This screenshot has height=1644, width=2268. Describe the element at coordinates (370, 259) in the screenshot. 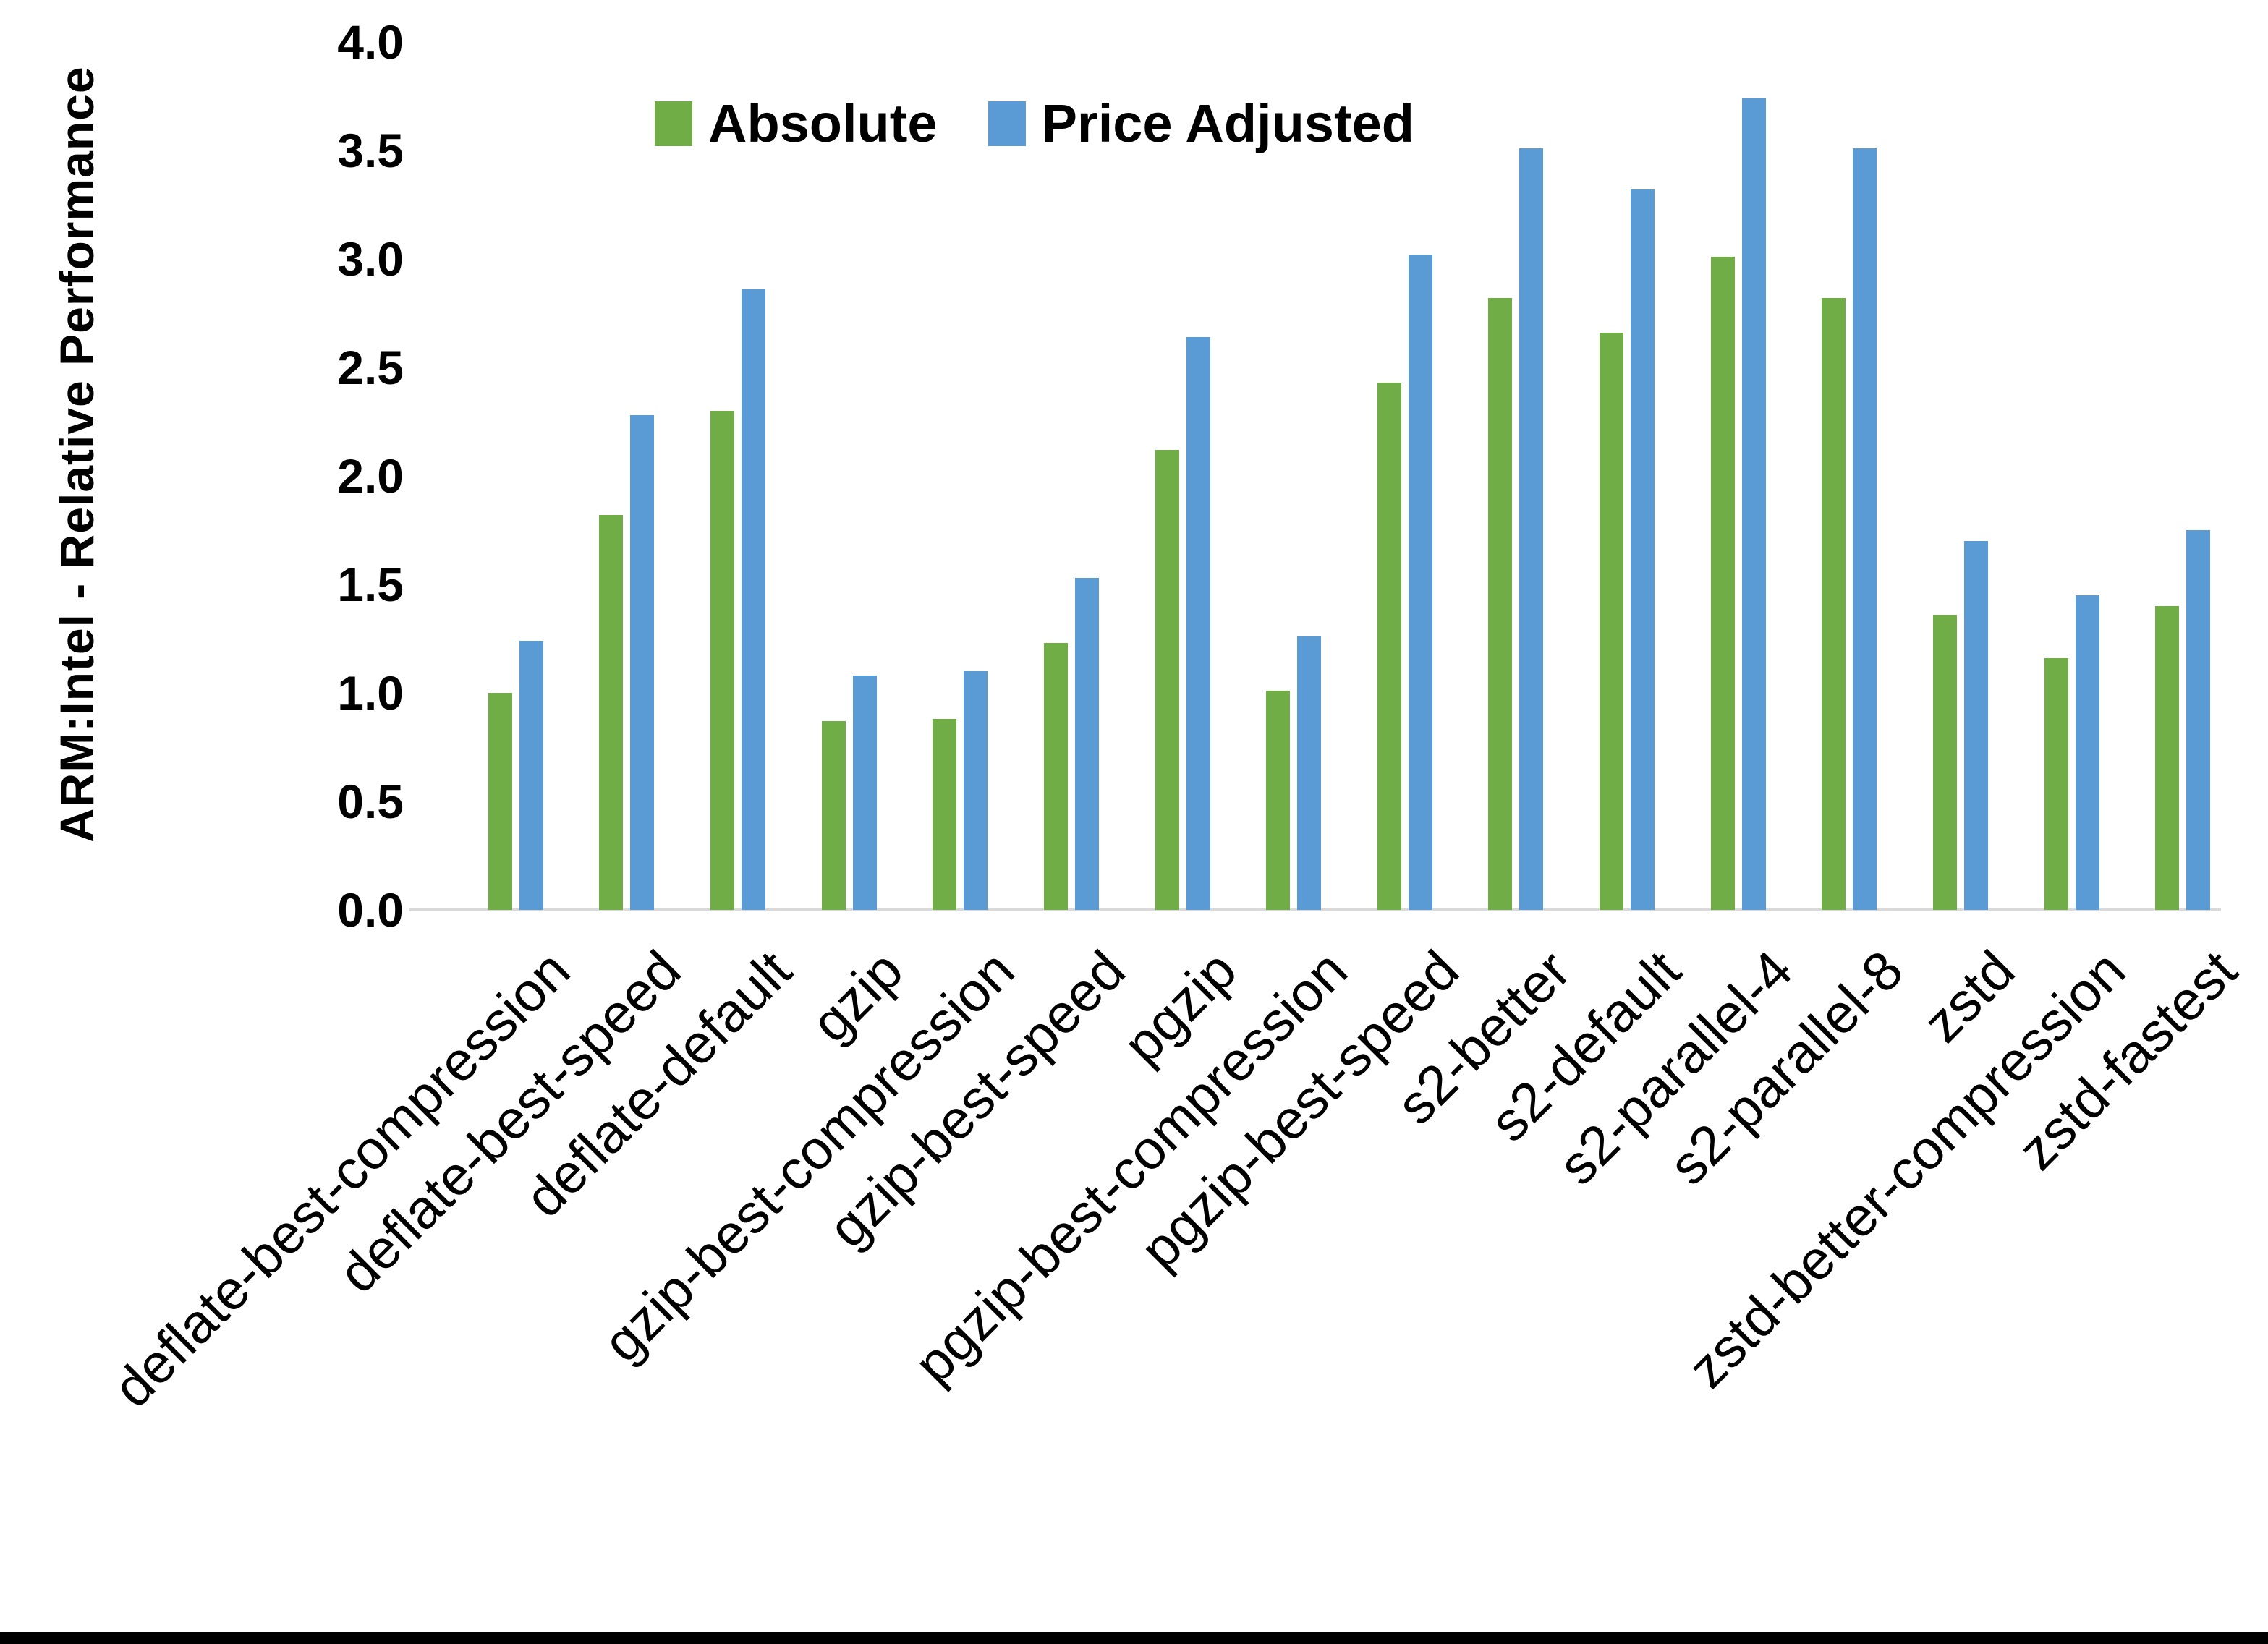

I see `y-tick-label: 3.0` at that location.